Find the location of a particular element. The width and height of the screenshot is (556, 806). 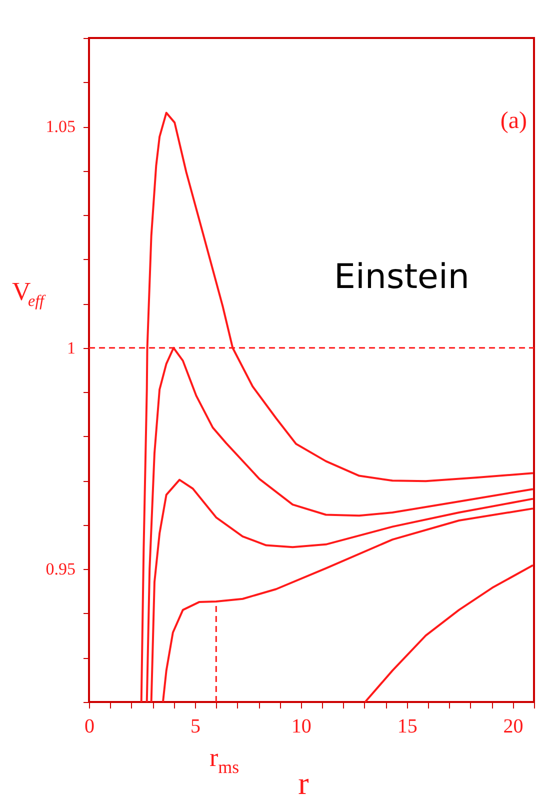

x-tick-label: 20 is located at coordinates (513, 727).